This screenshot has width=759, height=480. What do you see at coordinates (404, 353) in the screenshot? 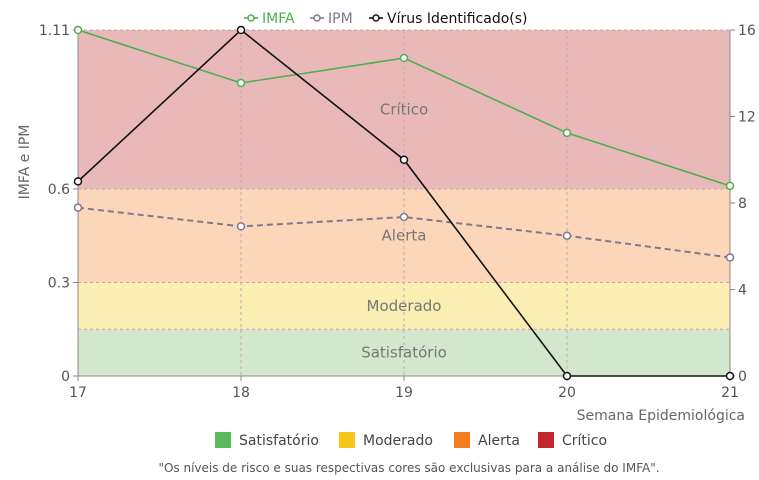
I see `band-label-0: Satisfatório` at bounding box center [404, 353].